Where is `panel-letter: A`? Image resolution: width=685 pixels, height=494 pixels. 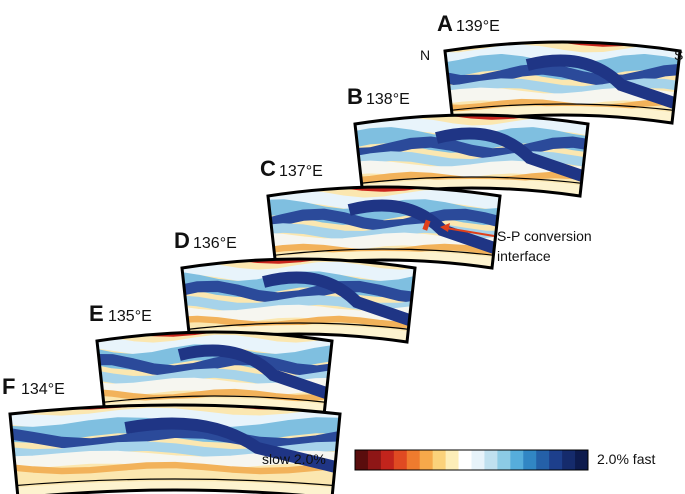
panel-letter: A is located at coordinates (445, 23).